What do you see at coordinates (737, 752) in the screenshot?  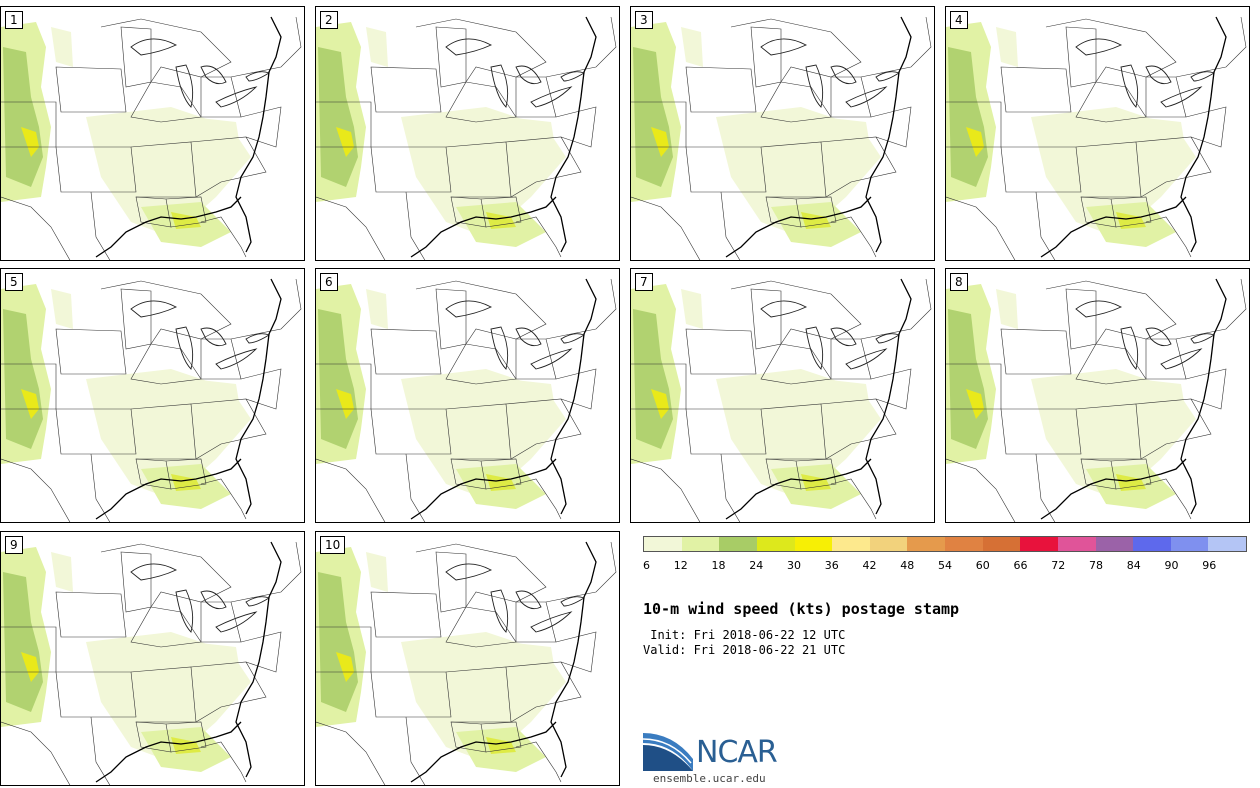 I see `logo-text: NCAR` at bounding box center [737, 752].